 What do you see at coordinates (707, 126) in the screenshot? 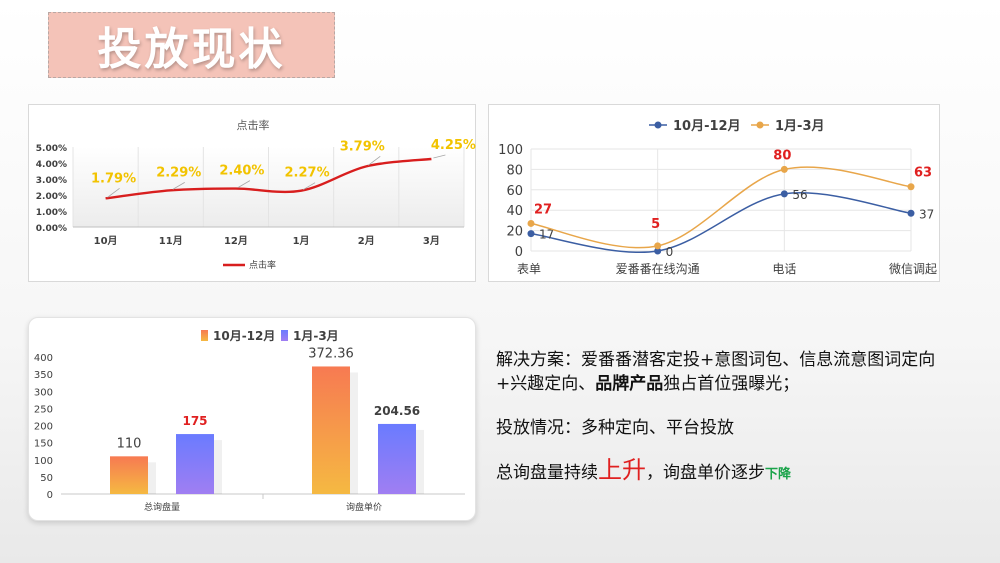
I see `cmp-legend-label: 10月-12月` at bounding box center [707, 126].